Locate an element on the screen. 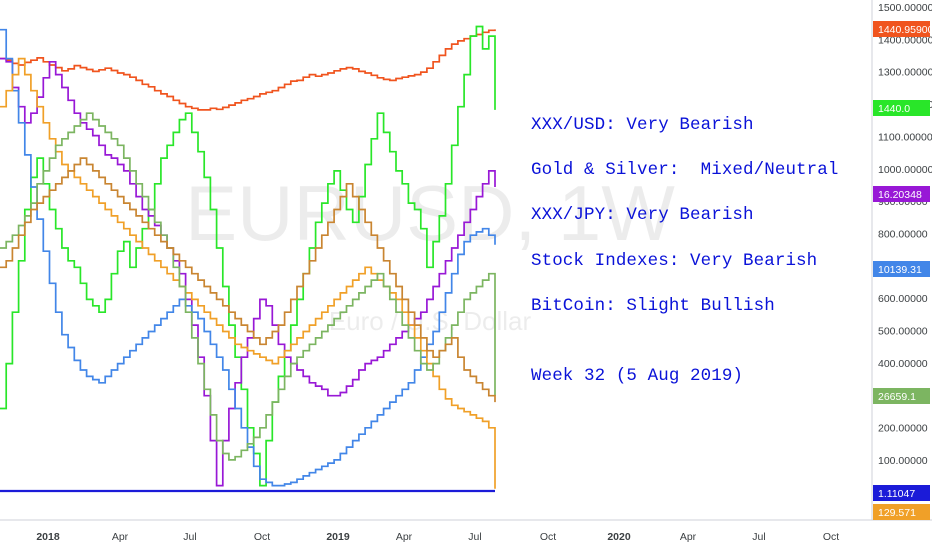  x-tick-label: 2019 is located at coordinates (338, 537).